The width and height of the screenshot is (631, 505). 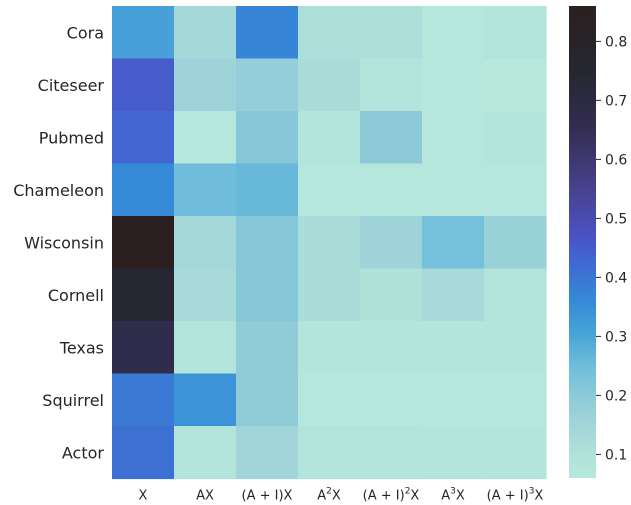 I want to click on row-label: Texas, so click(x=81, y=347).